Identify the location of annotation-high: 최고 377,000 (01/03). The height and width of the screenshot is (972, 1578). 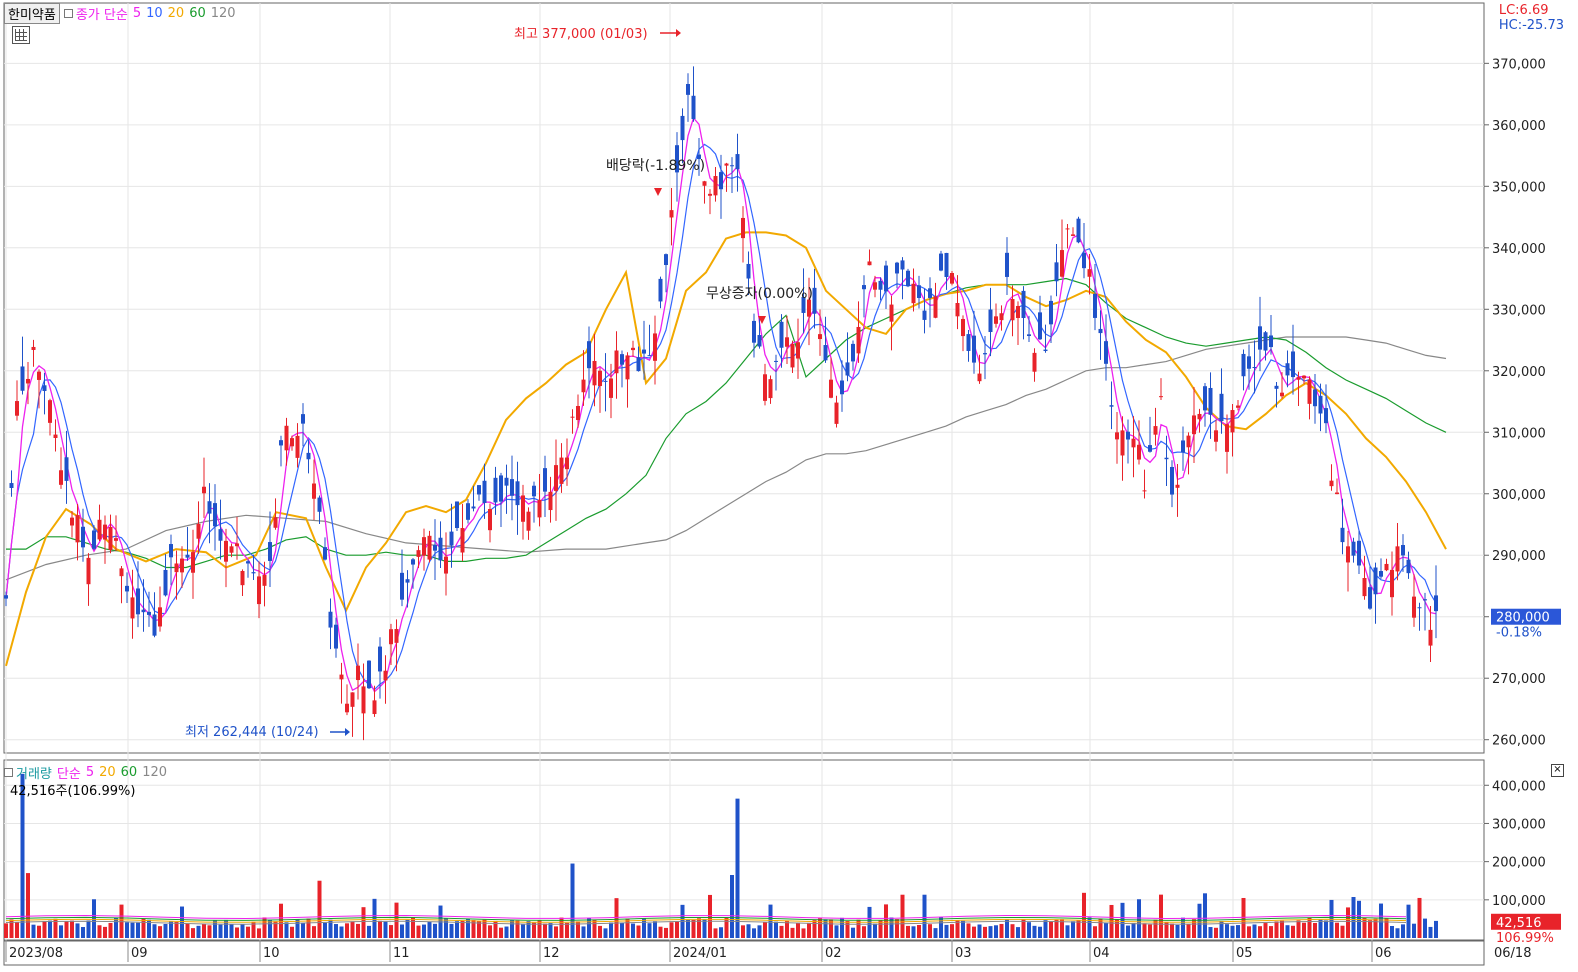
(581, 34).